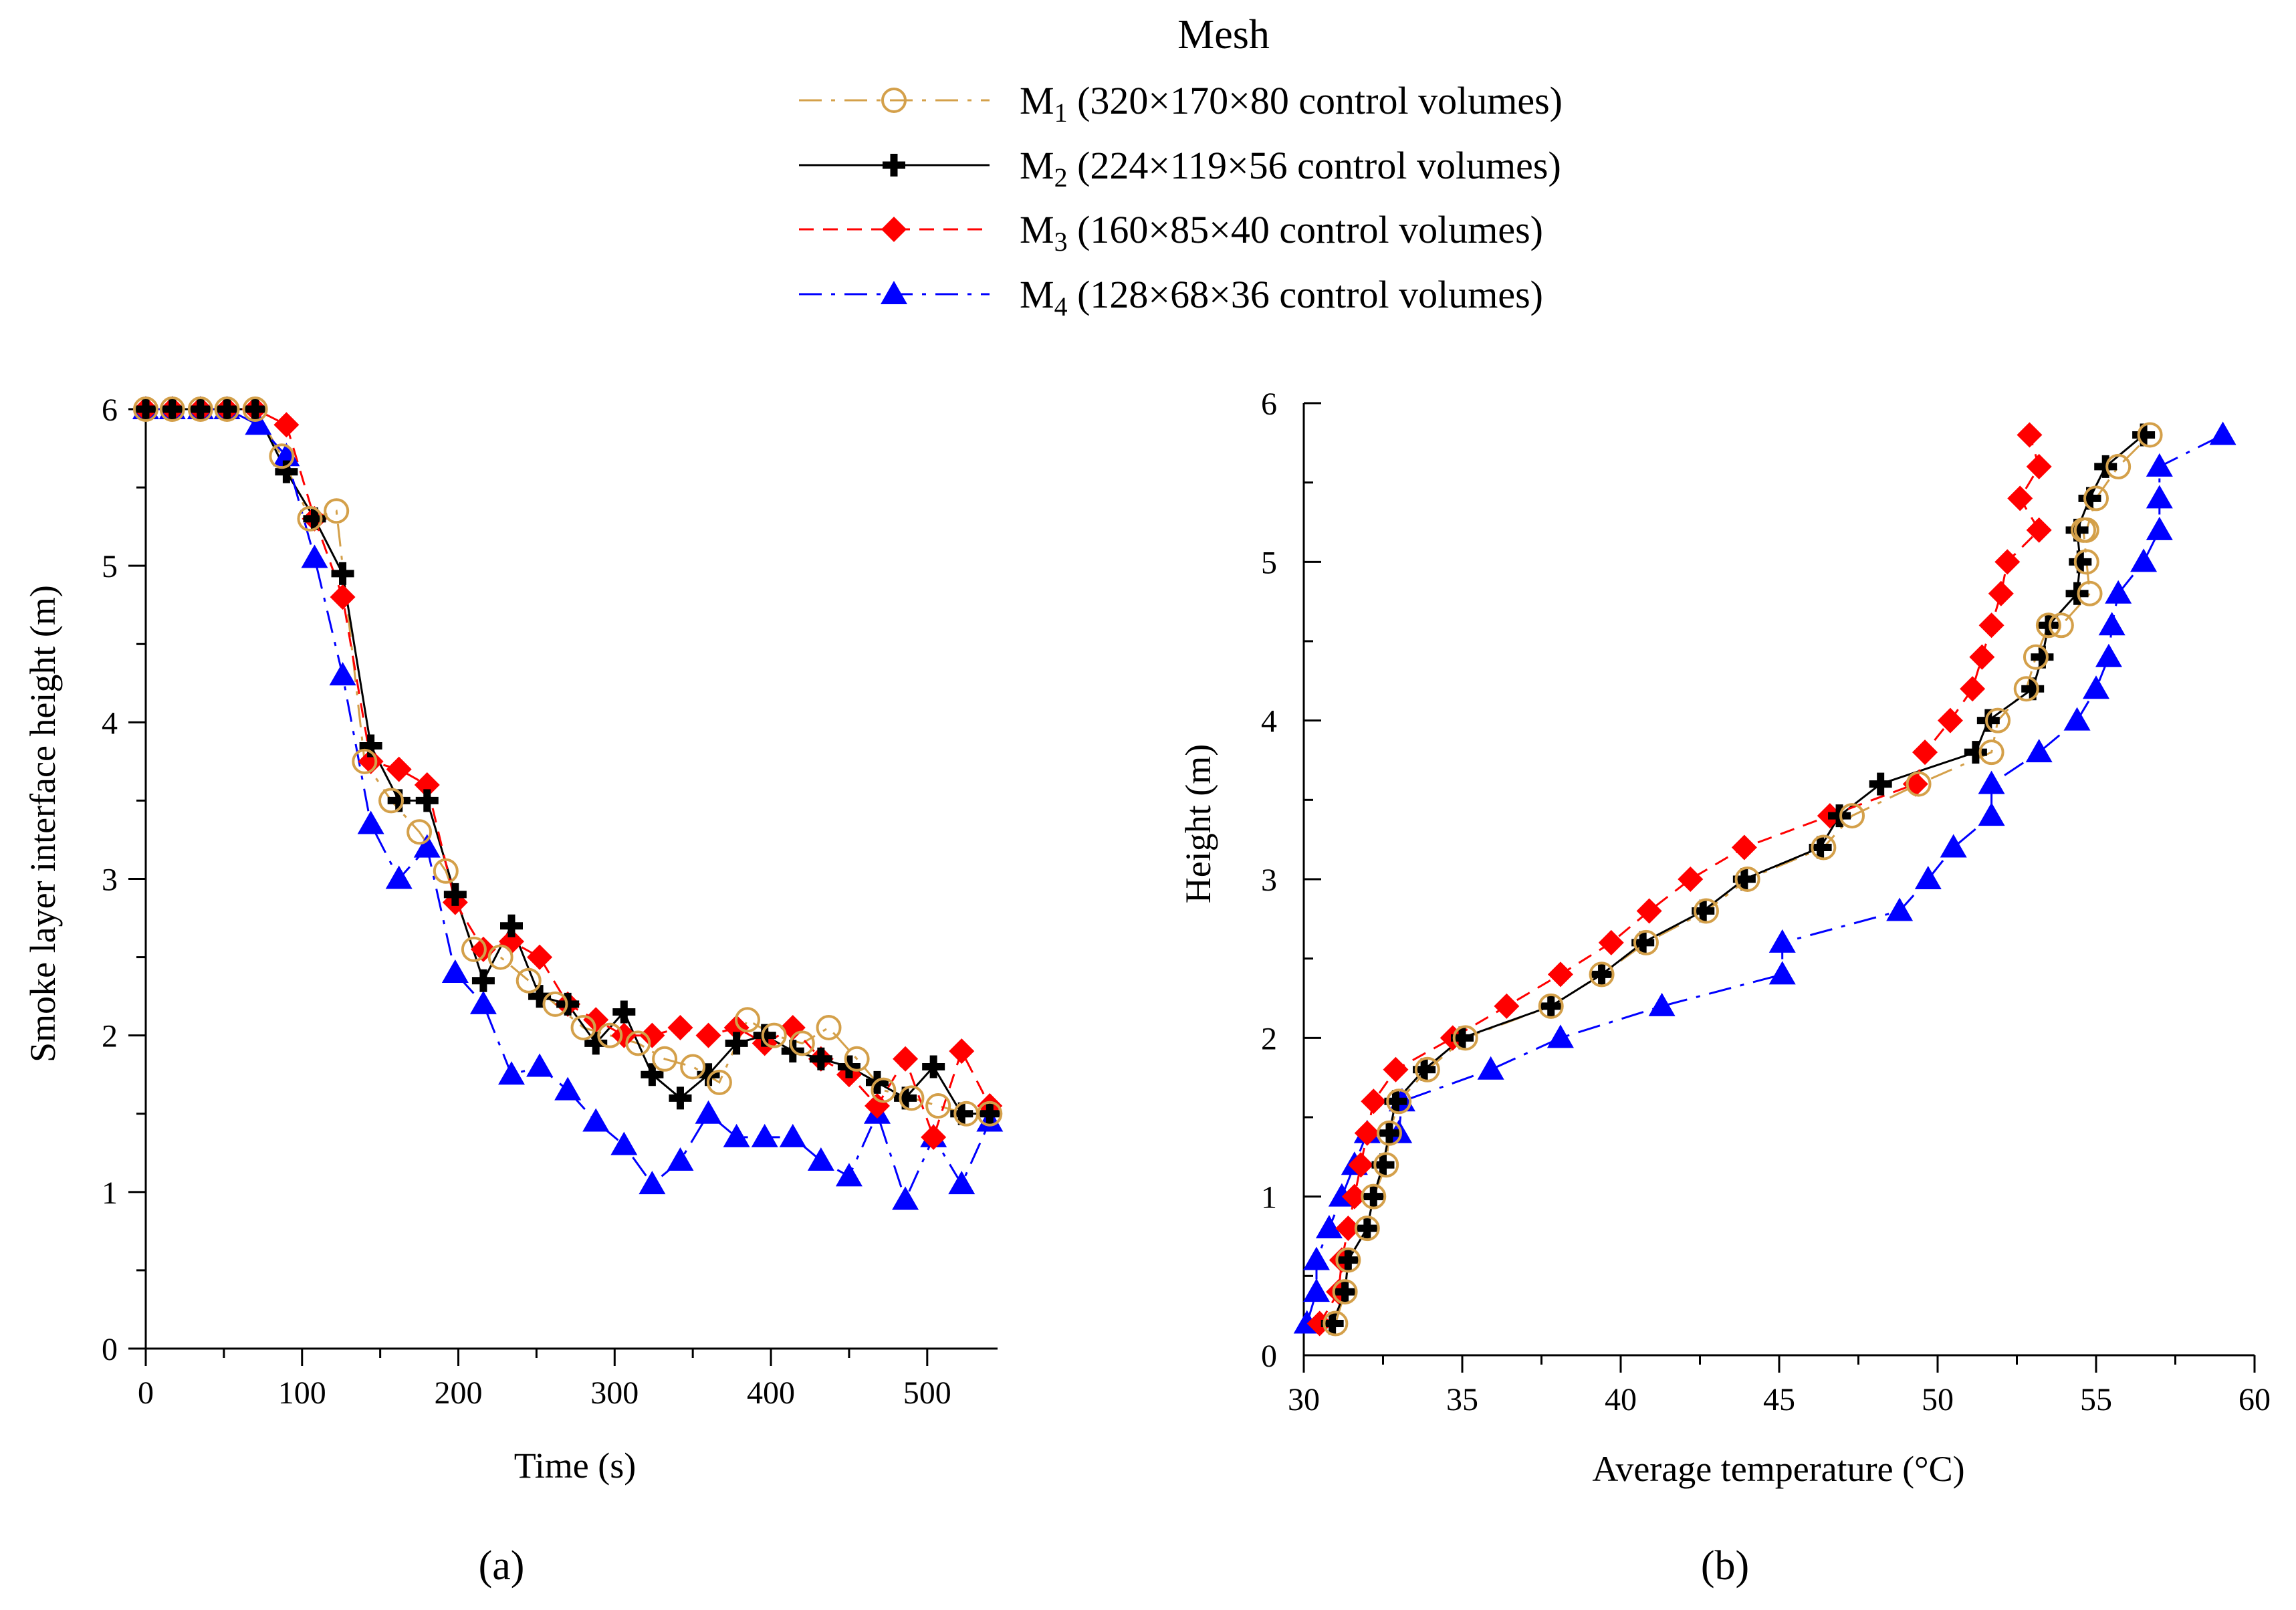  I want to click on panel-a-x-tick-label: 0, so click(146, 1393).